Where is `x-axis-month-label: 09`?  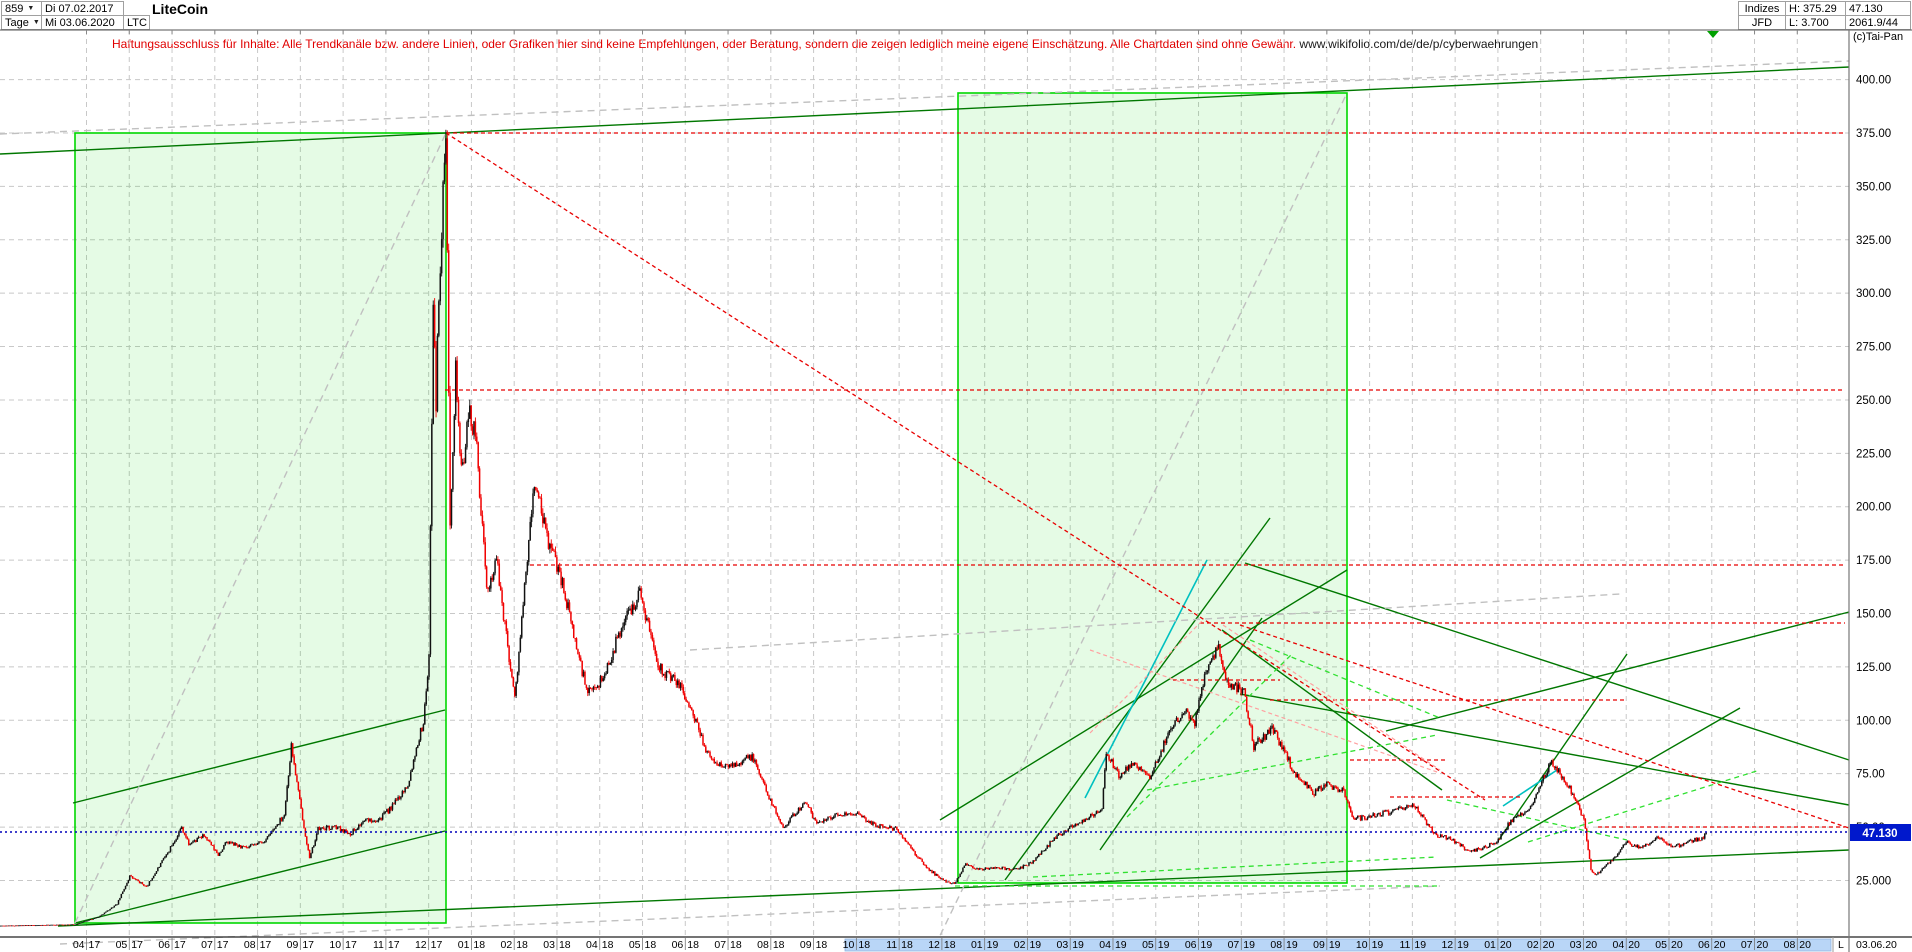
x-axis-month-label: 09 is located at coordinates (1319, 945).